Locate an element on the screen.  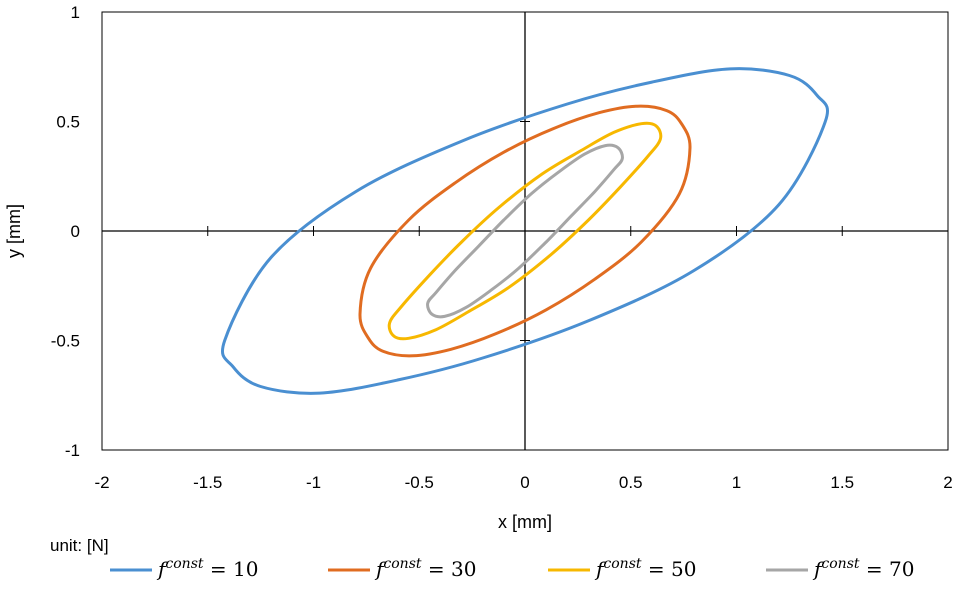
legend-label: fconst = 50 is located at coordinates (645, 568).